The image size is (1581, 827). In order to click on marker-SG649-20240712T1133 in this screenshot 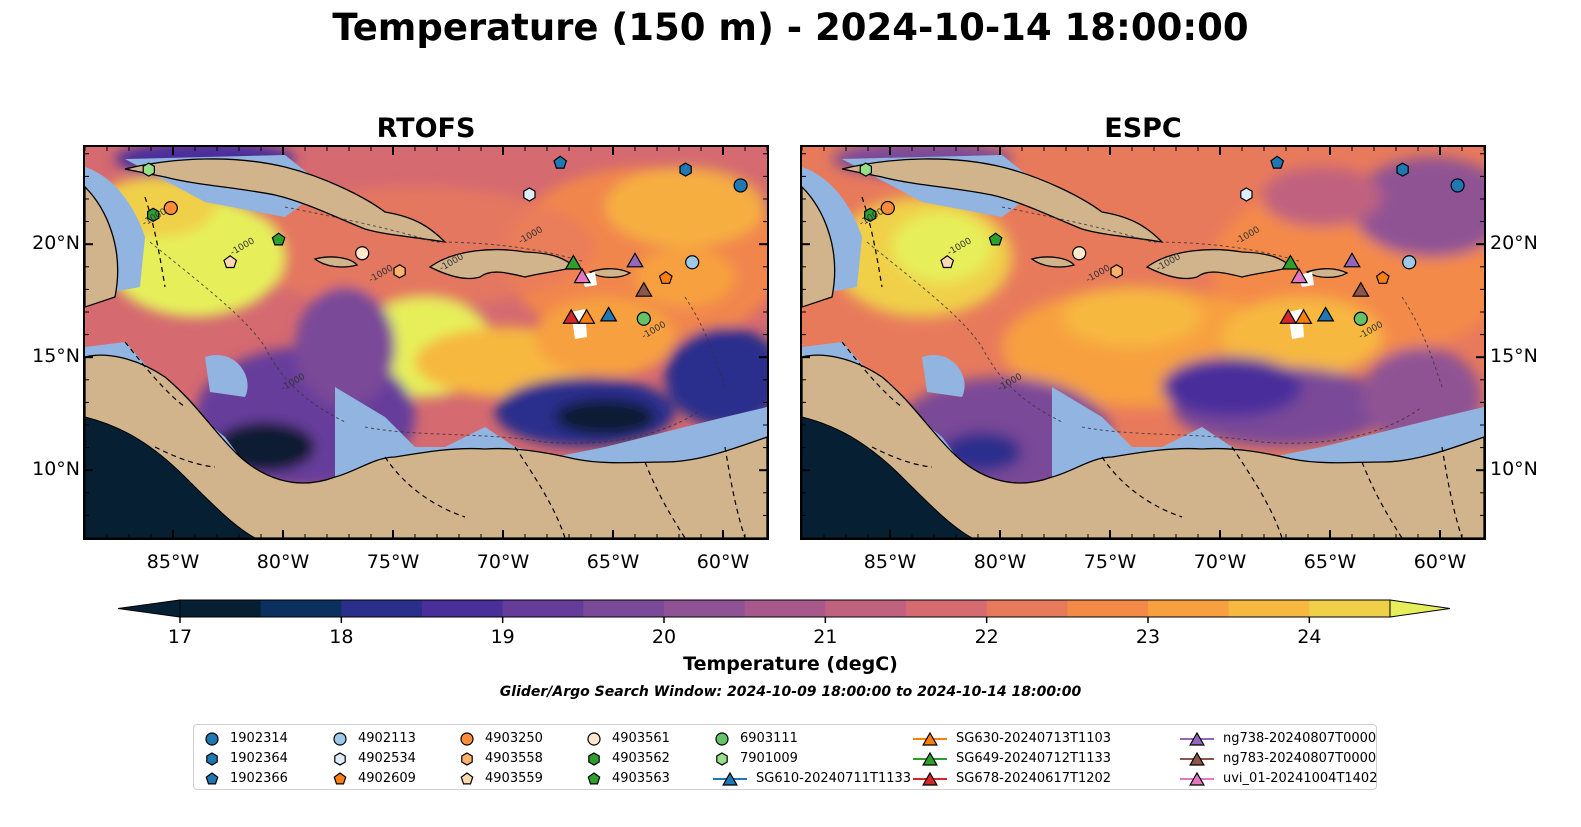, I will do `click(573, 262)`.